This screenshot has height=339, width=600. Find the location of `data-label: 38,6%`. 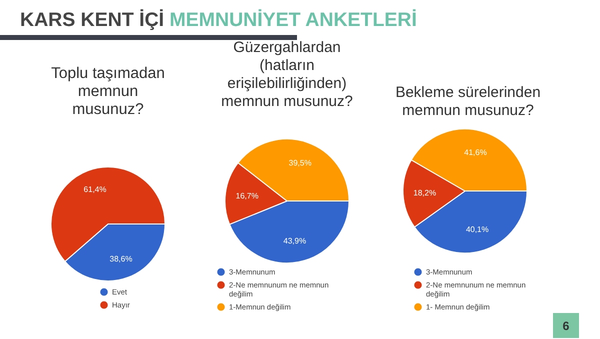

data-label: 38,6% is located at coordinates (121, 259).